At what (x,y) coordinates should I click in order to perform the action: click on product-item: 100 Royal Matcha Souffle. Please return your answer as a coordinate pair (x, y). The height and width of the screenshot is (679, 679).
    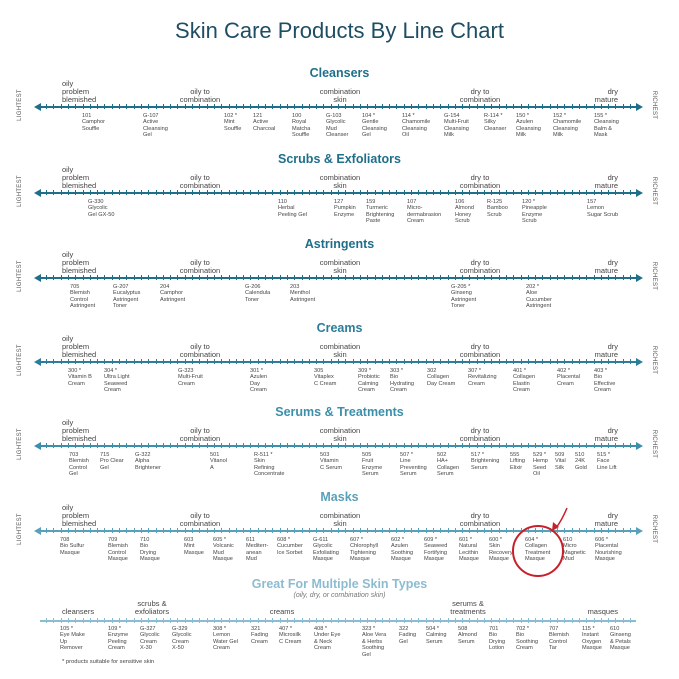
    Looking at the image, I should click on (301, 126).